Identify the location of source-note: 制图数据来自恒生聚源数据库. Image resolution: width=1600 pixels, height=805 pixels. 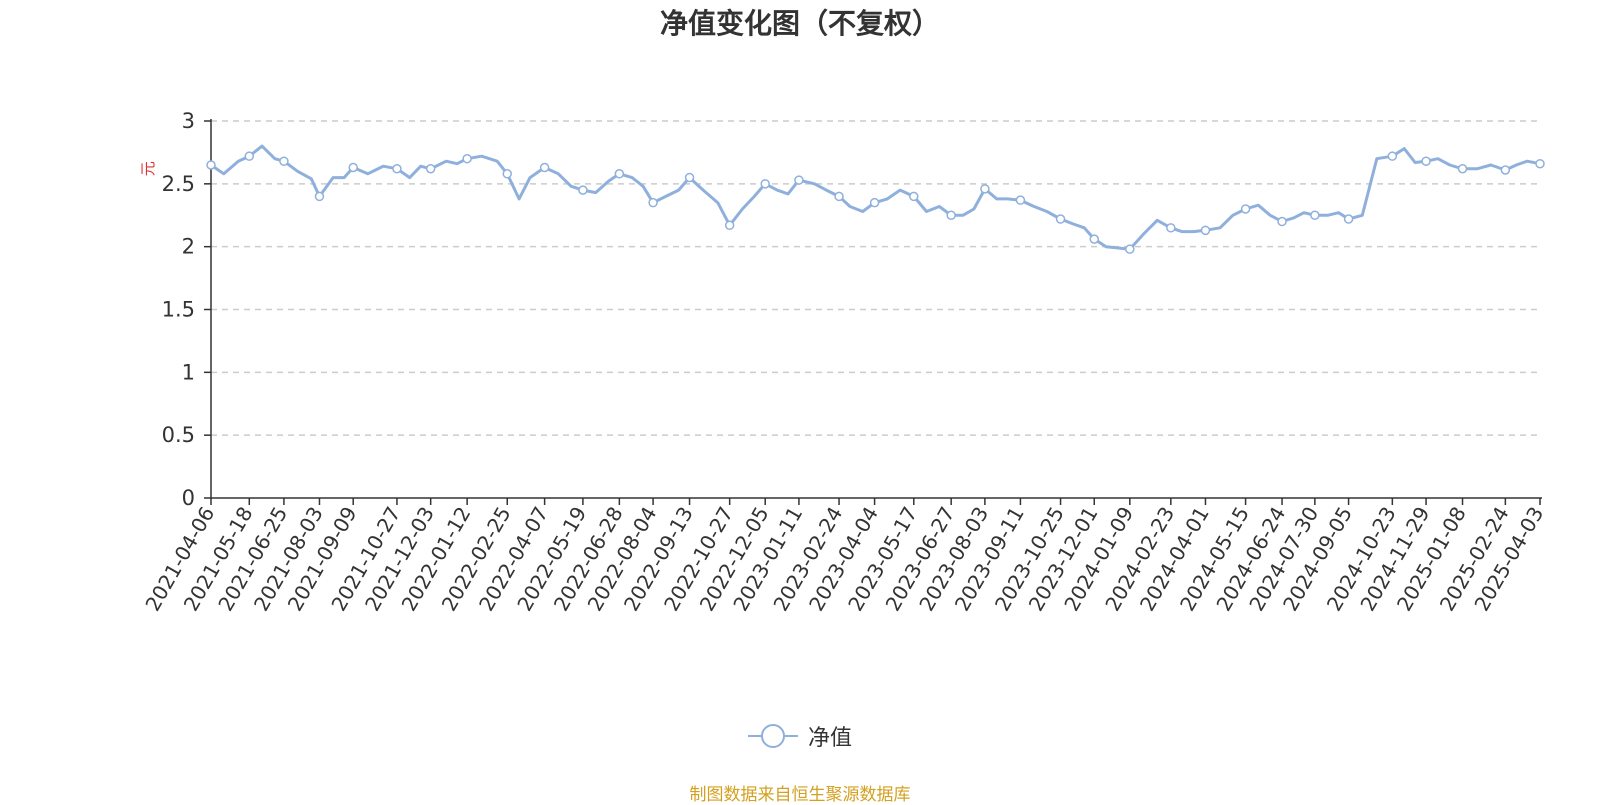
(800, 795).